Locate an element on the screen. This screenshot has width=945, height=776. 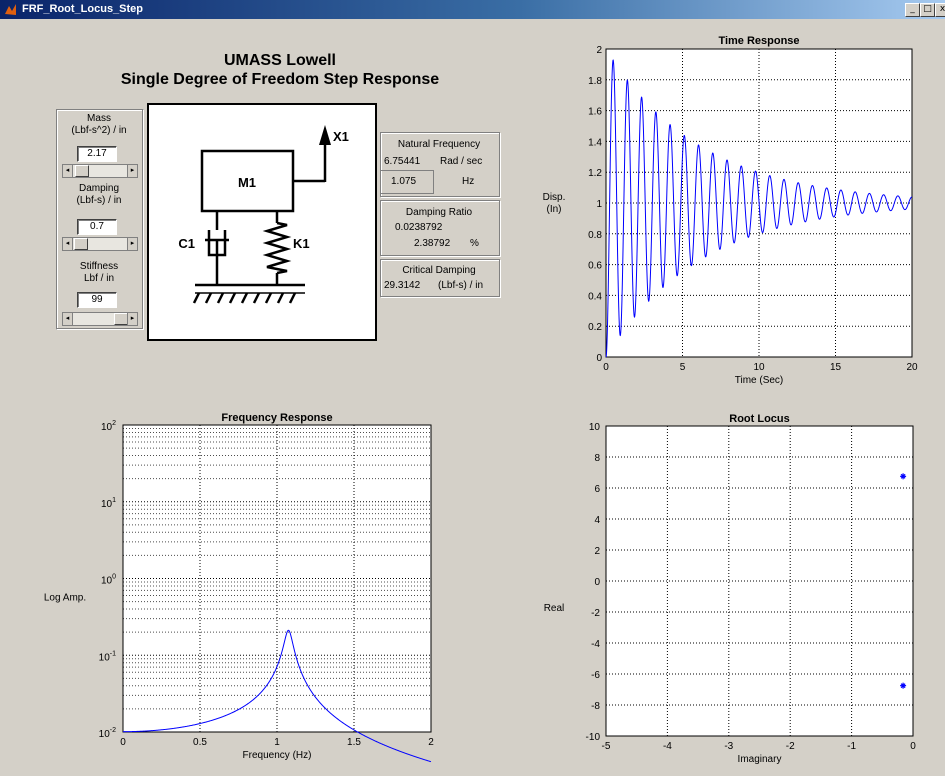
stiffness-slider-thumb is located at coordinates (121, 319).